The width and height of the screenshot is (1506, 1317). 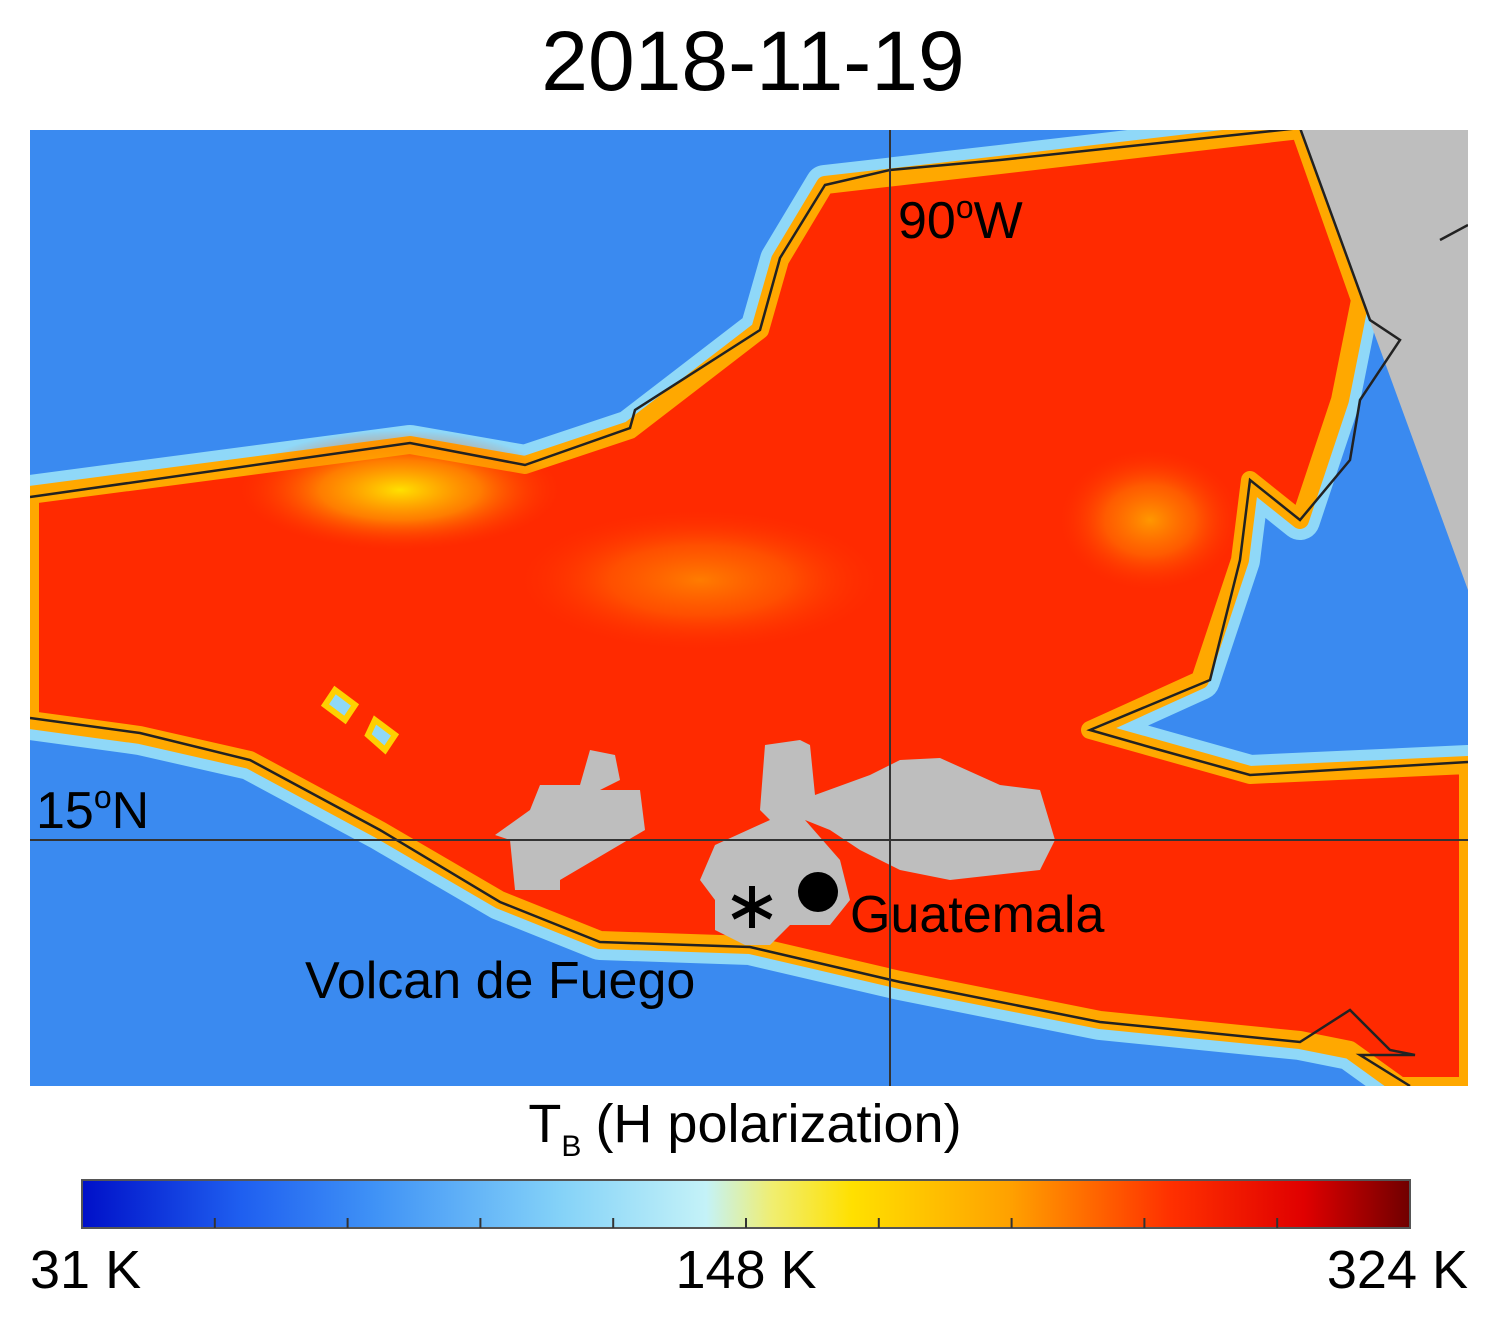 What do you see at coordinates (977, 915) in the screenshot?
I see `place-label: Guatemala` at bounding box center [977, 915].